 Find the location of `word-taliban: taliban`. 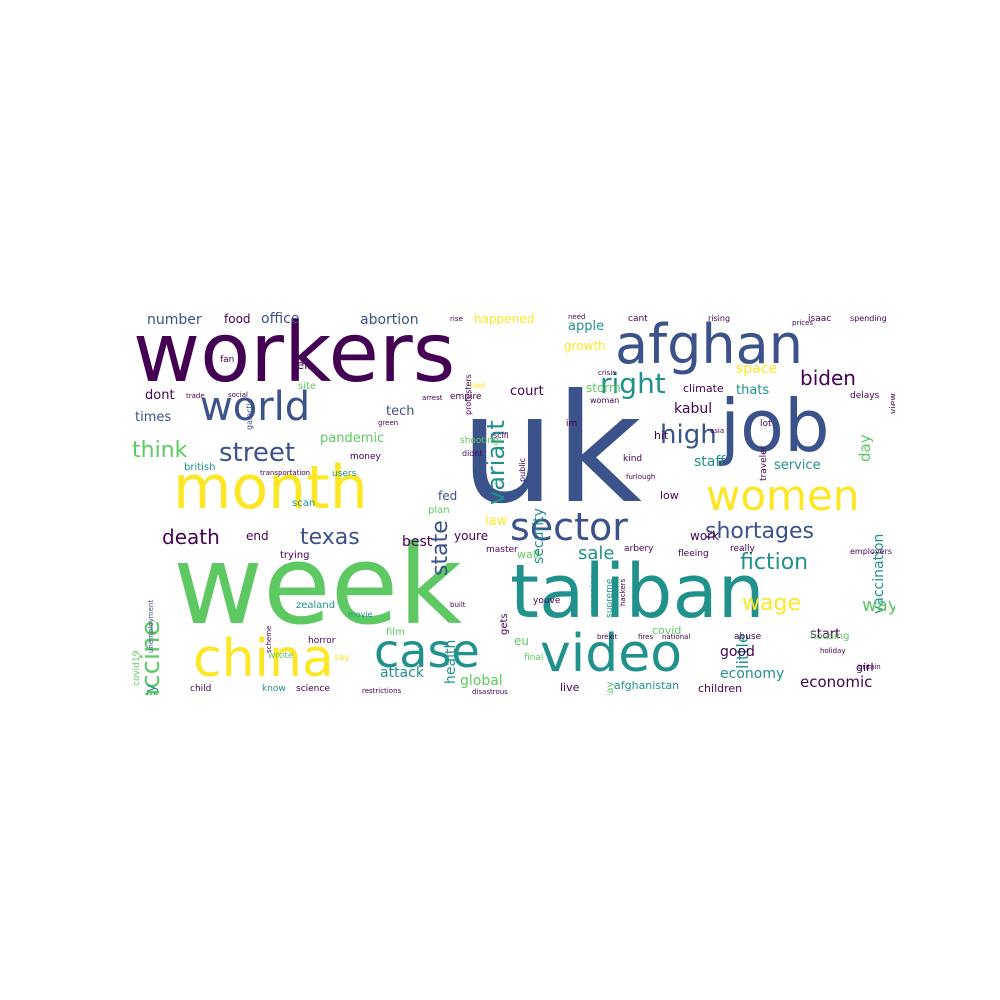

word-taliban: taliban is located at coordinates (637, 592).